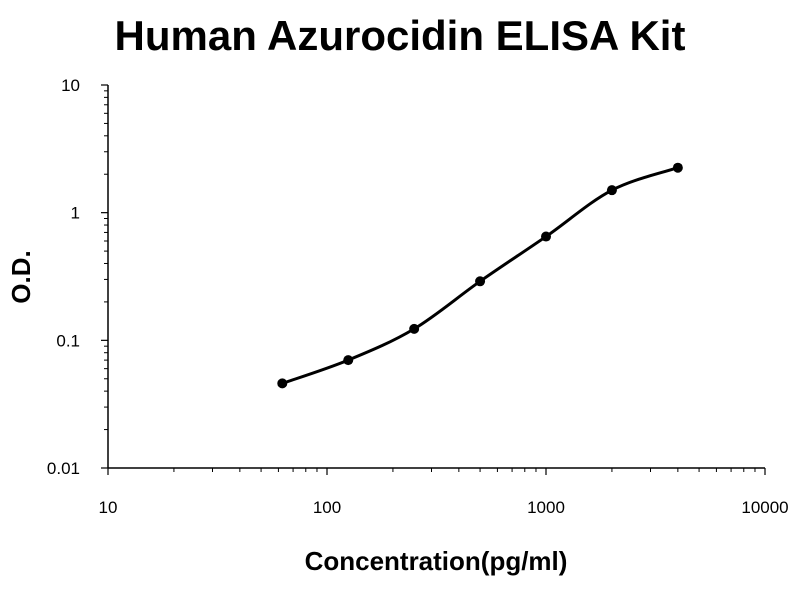  Describe the element at coordinates (63, 468) in the screenshot. I see `y-tick-label: 0.01` at that location.